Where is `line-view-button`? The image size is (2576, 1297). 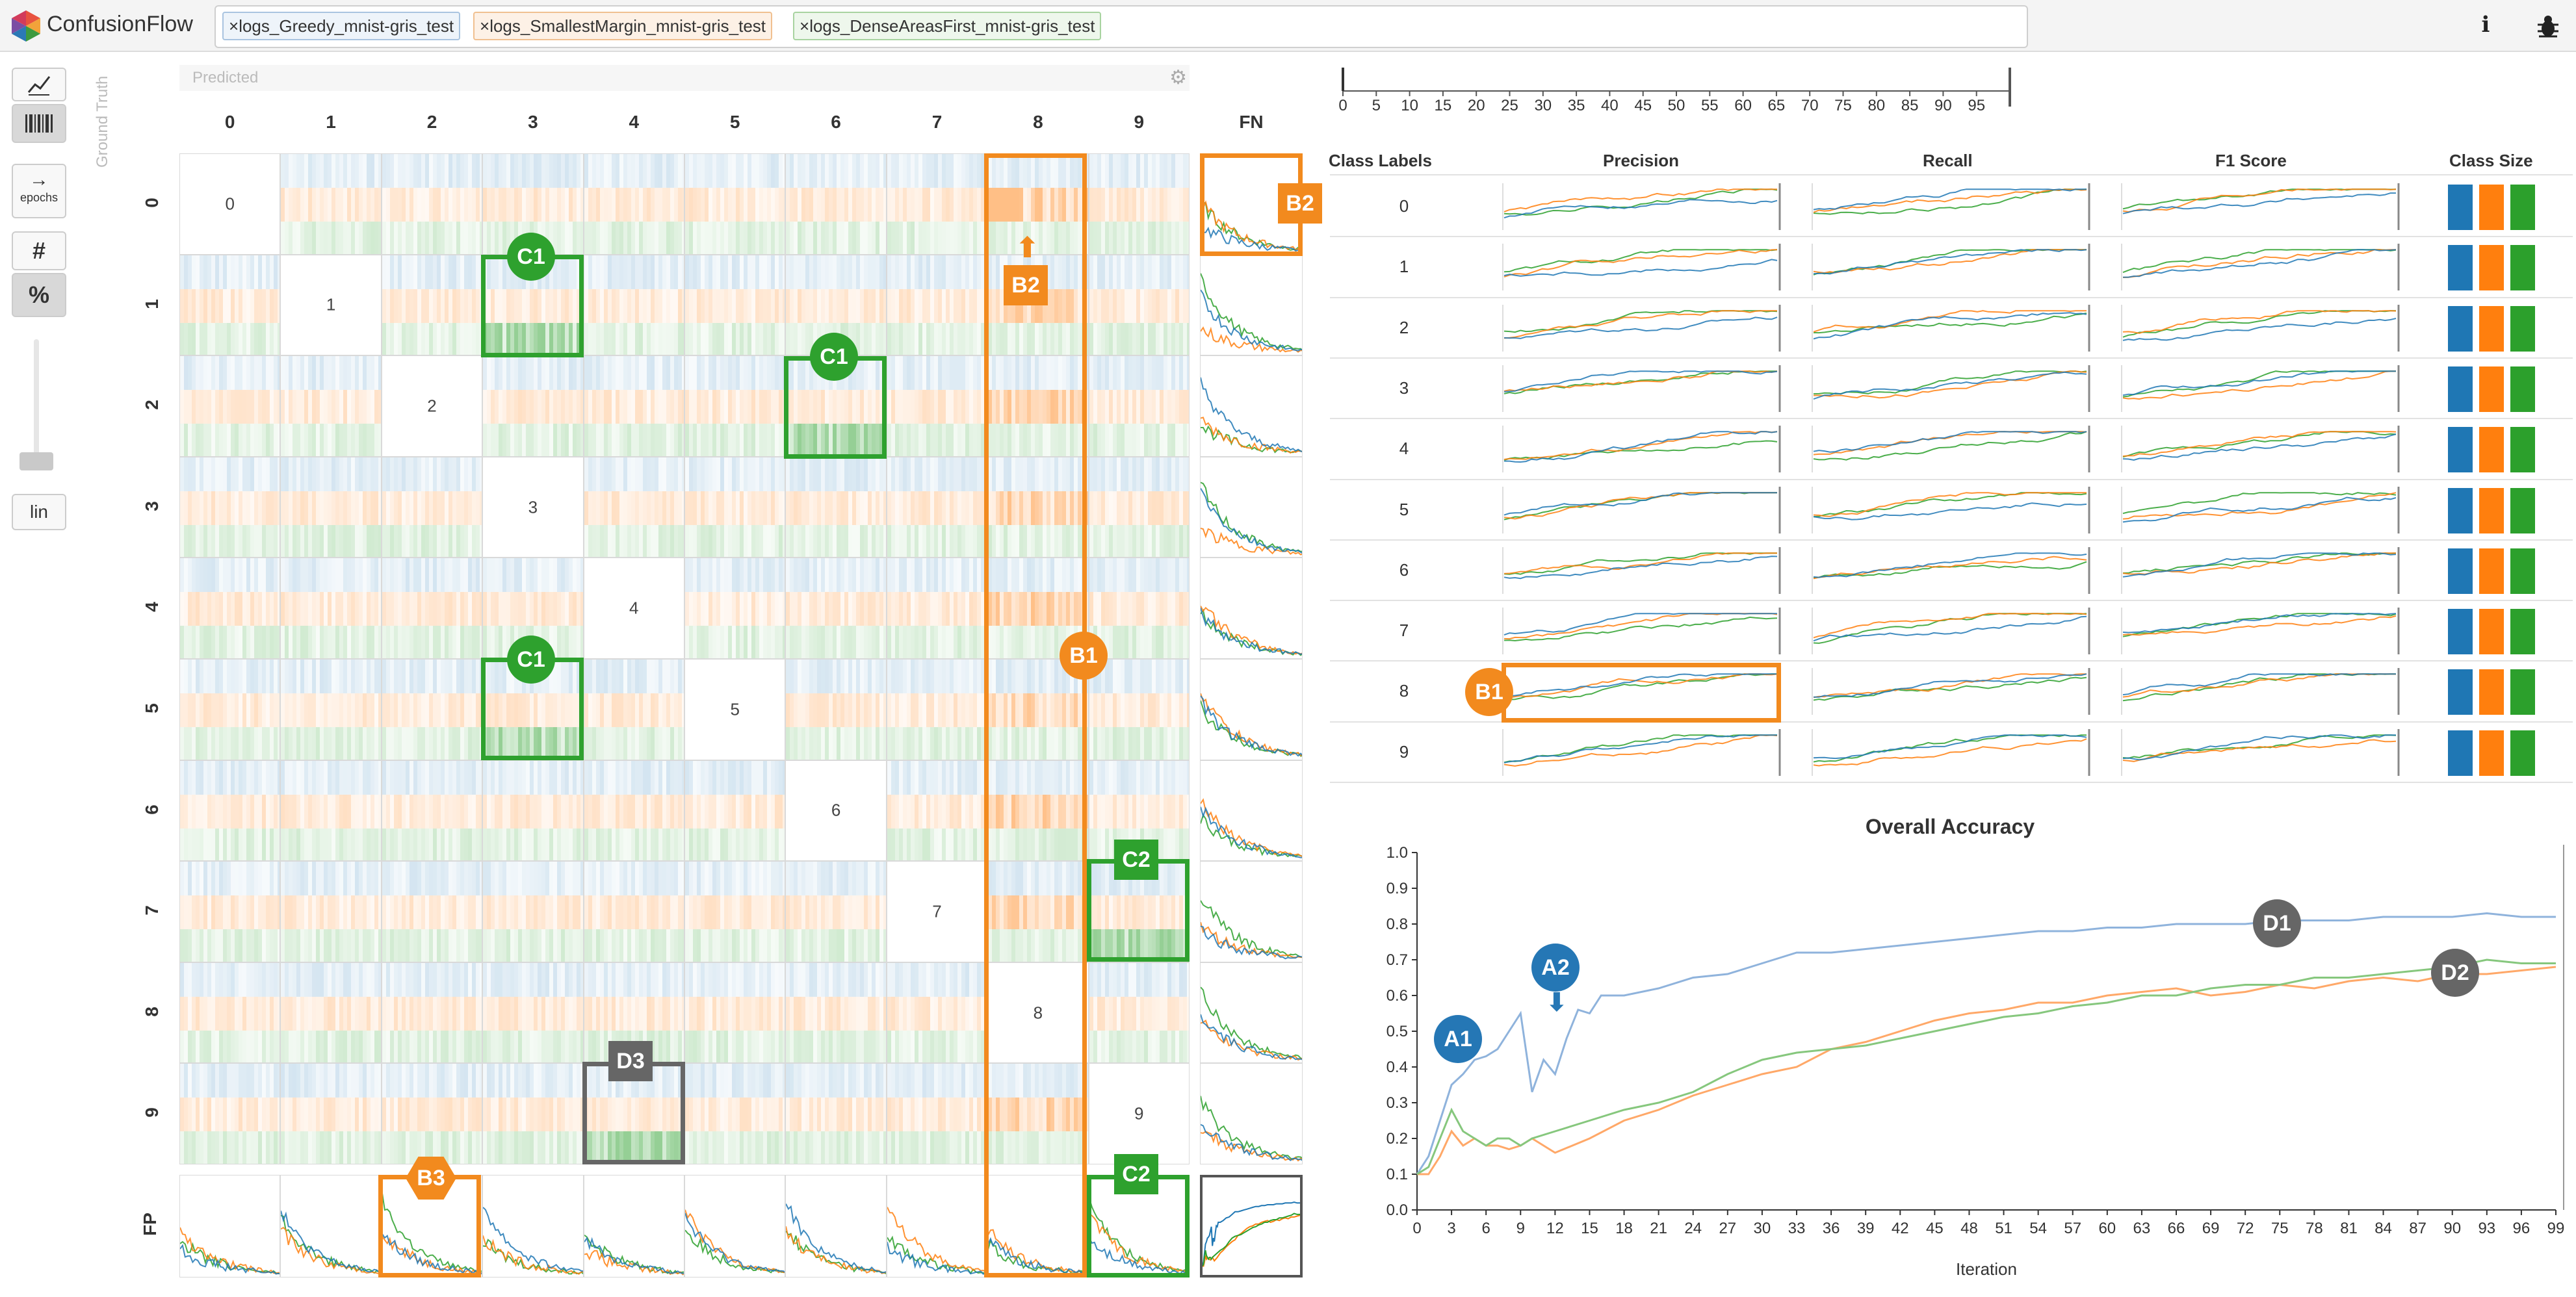
line-view-button is located at coordinates (39, 84).